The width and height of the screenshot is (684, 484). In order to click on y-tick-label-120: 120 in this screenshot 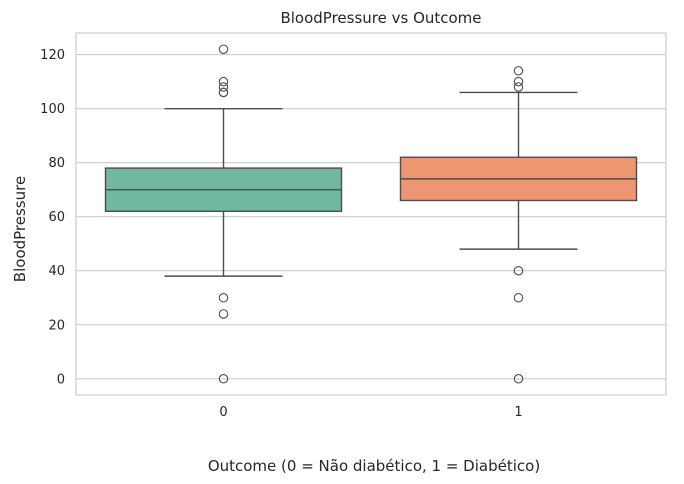, I will do `click(52, 55)`.